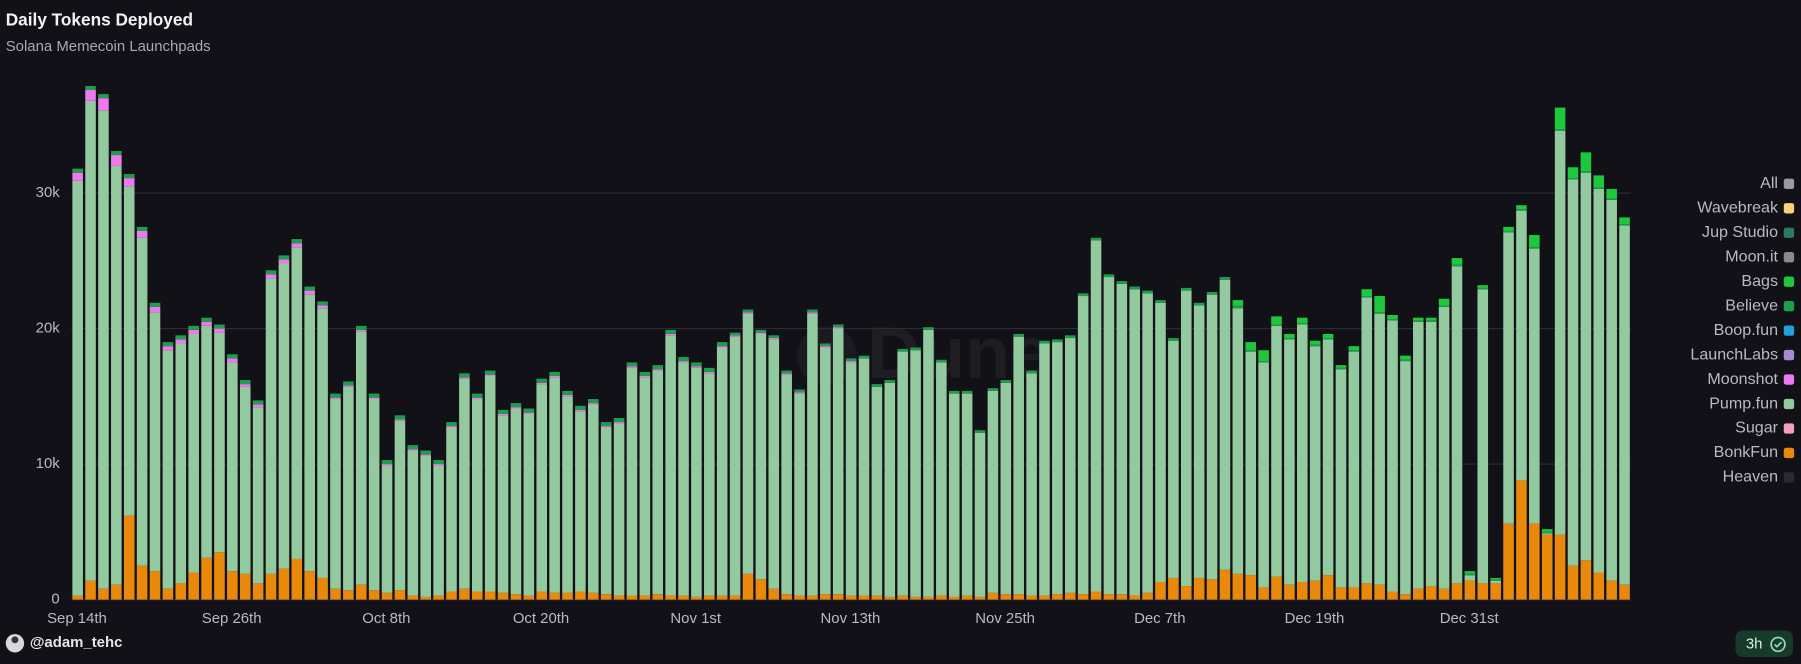 Image resolution: width=1801 pixels, height=664 pixels. I want to click on legend-label: Boop.fun, so click(1746, 330).